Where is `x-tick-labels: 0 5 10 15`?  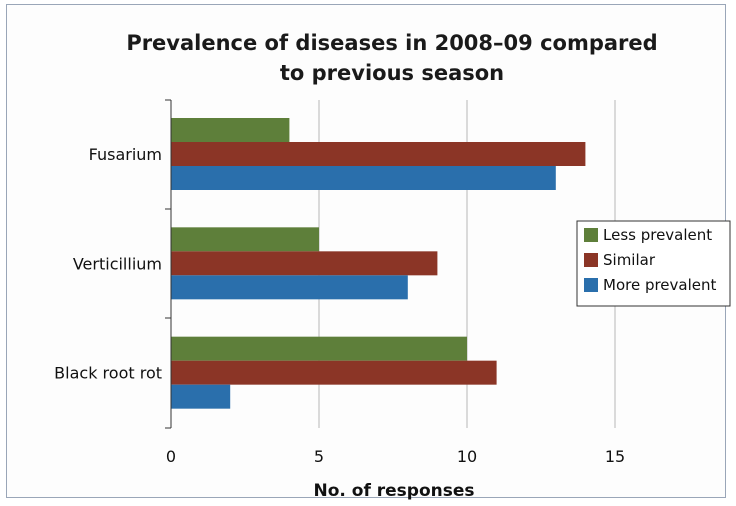
x-tick-labels: 0 5 10 15 is located at coordinates (395, 456).